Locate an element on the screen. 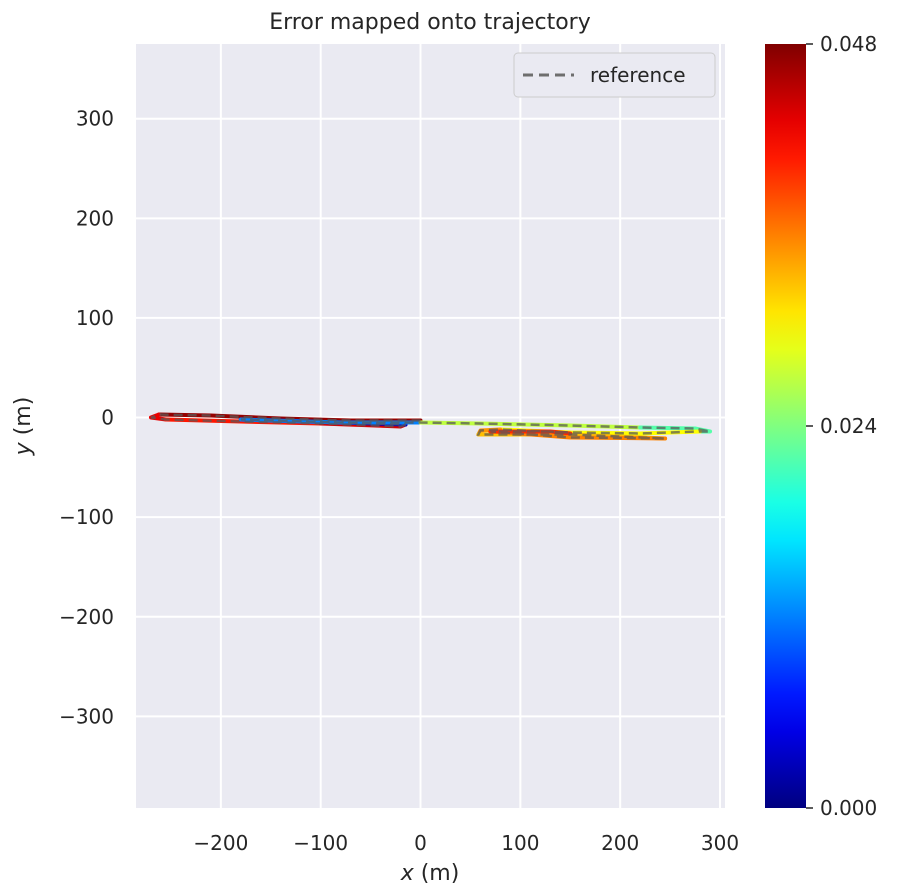 The image size is (900, 894). y-tick-label: −300 is located at coordinates (86, 716).